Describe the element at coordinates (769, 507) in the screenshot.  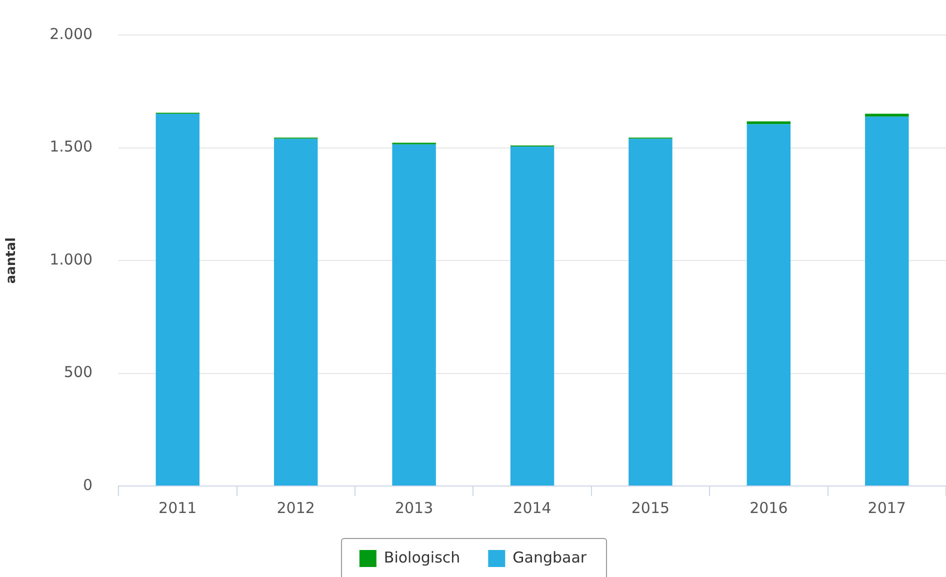
I see `x-tick-label: 2016` at that location.